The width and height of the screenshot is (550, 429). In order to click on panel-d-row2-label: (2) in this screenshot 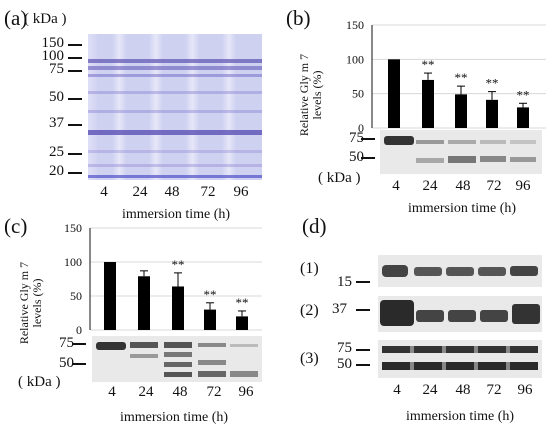, I will do `click(309, 310)`.